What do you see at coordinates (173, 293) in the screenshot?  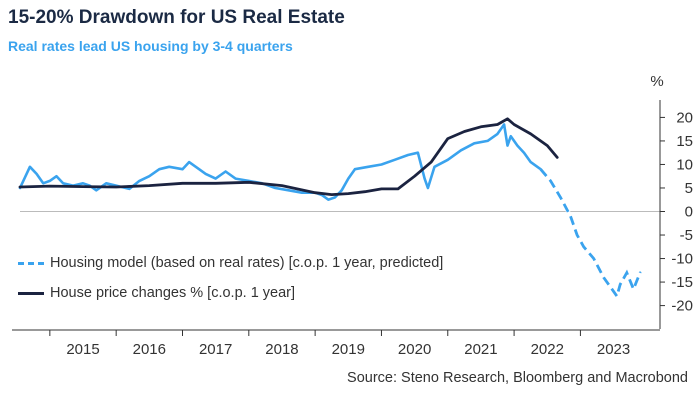 I see `legend-label-house-price: House price changes % [c.o.p. 1 year]` at bounding box center [173, 293].